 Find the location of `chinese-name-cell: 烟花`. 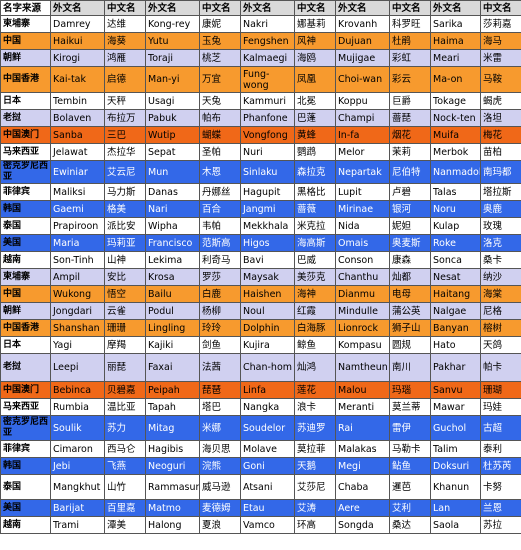

chinese-name-cell: 烟花 is located at coordinates (410, 135).